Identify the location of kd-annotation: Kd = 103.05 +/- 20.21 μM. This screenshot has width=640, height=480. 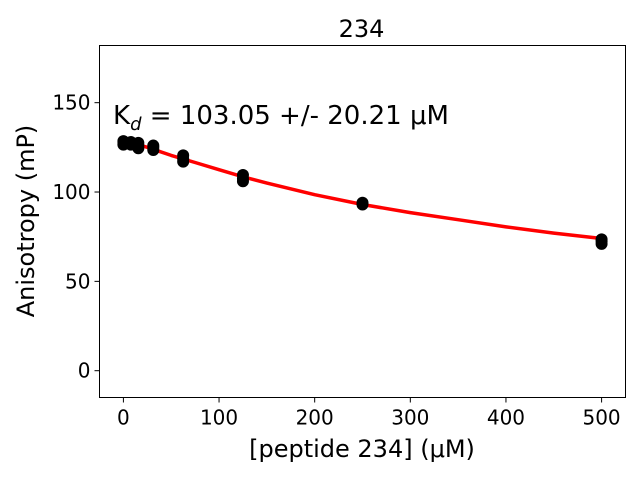
(281, 118).